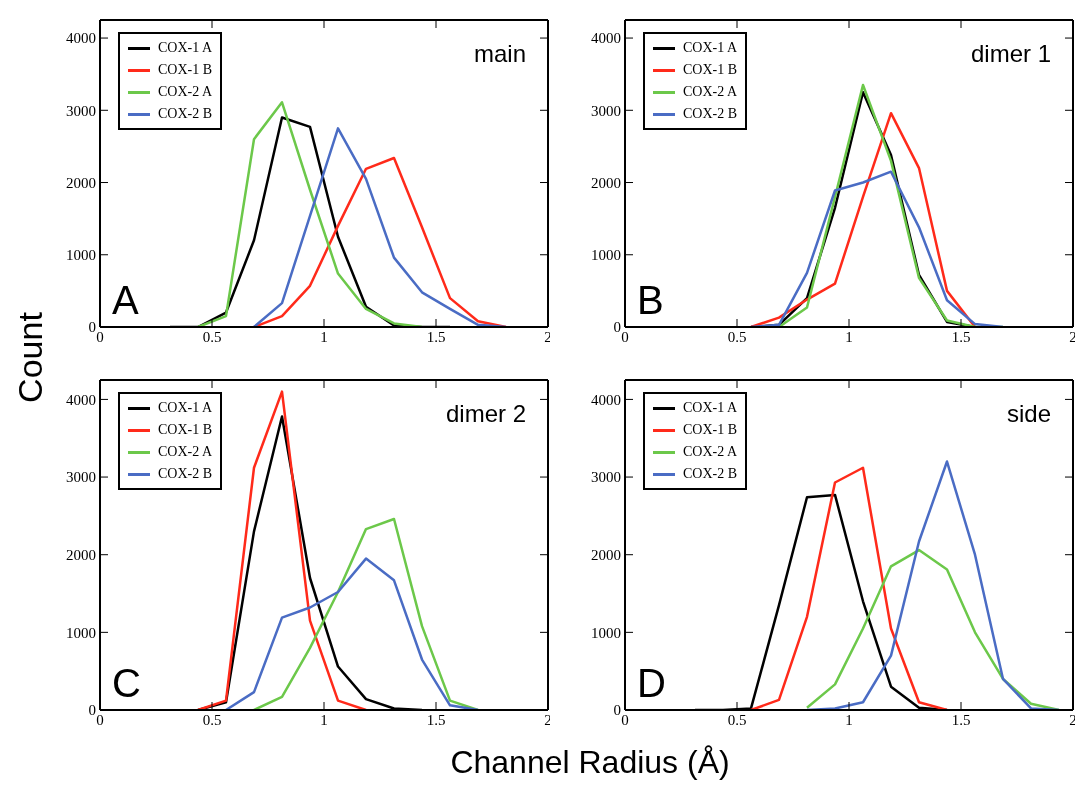 The height and width of the screenshot is (787, 1085). Describe the element at coordinates (1028, 414) in the screenshot. I see `annotation: side` at that location.